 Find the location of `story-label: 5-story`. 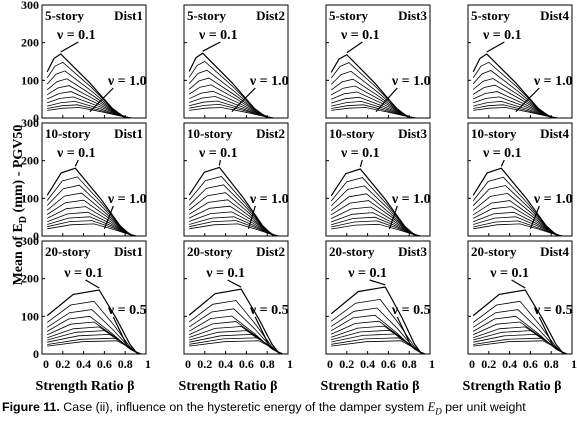

story-label: 5-story is located at coordinates (348, 15).